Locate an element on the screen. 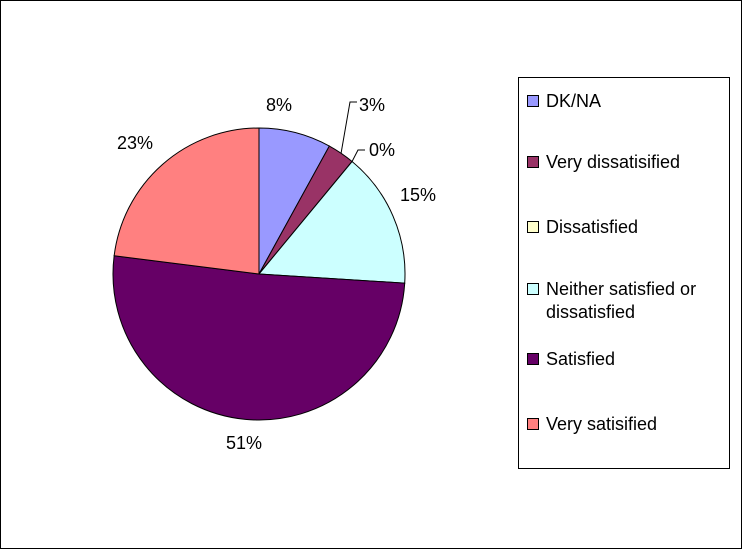 The image size is (742, 550). pie-slice-neither is located at coordinates (331, 222).